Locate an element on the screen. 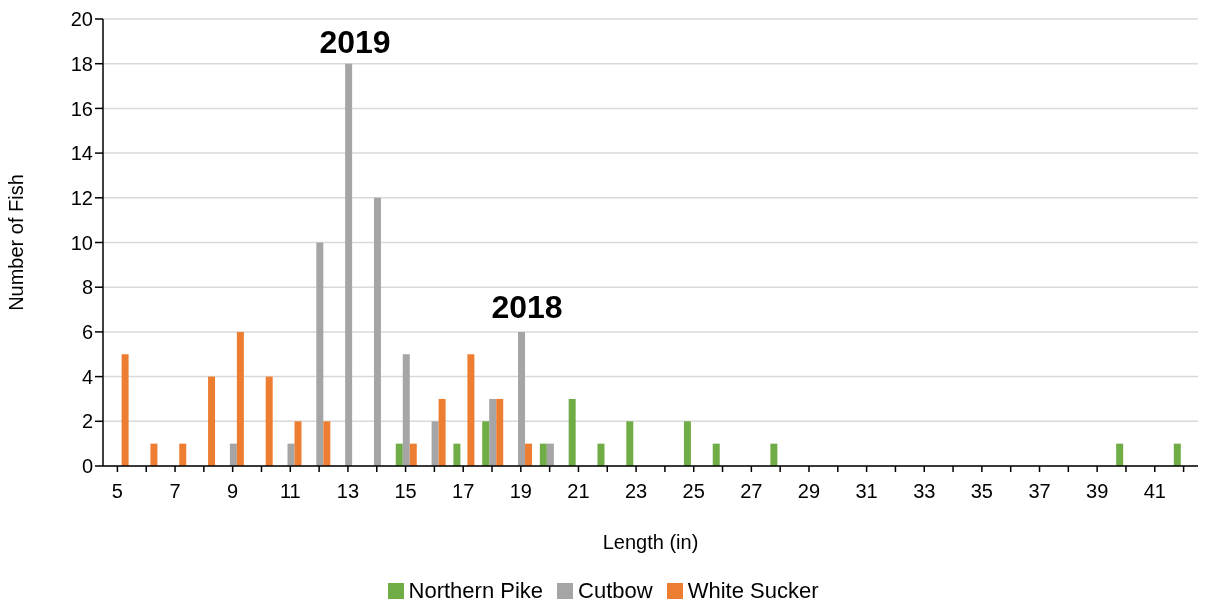 This screenshot has width=1206, height=612. annotation: 2018 is located at coordinates (527, 307).